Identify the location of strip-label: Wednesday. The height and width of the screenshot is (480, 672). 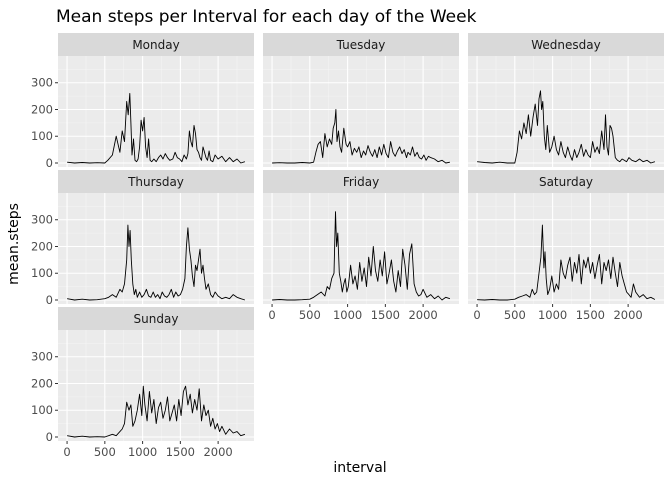
(565, 45).